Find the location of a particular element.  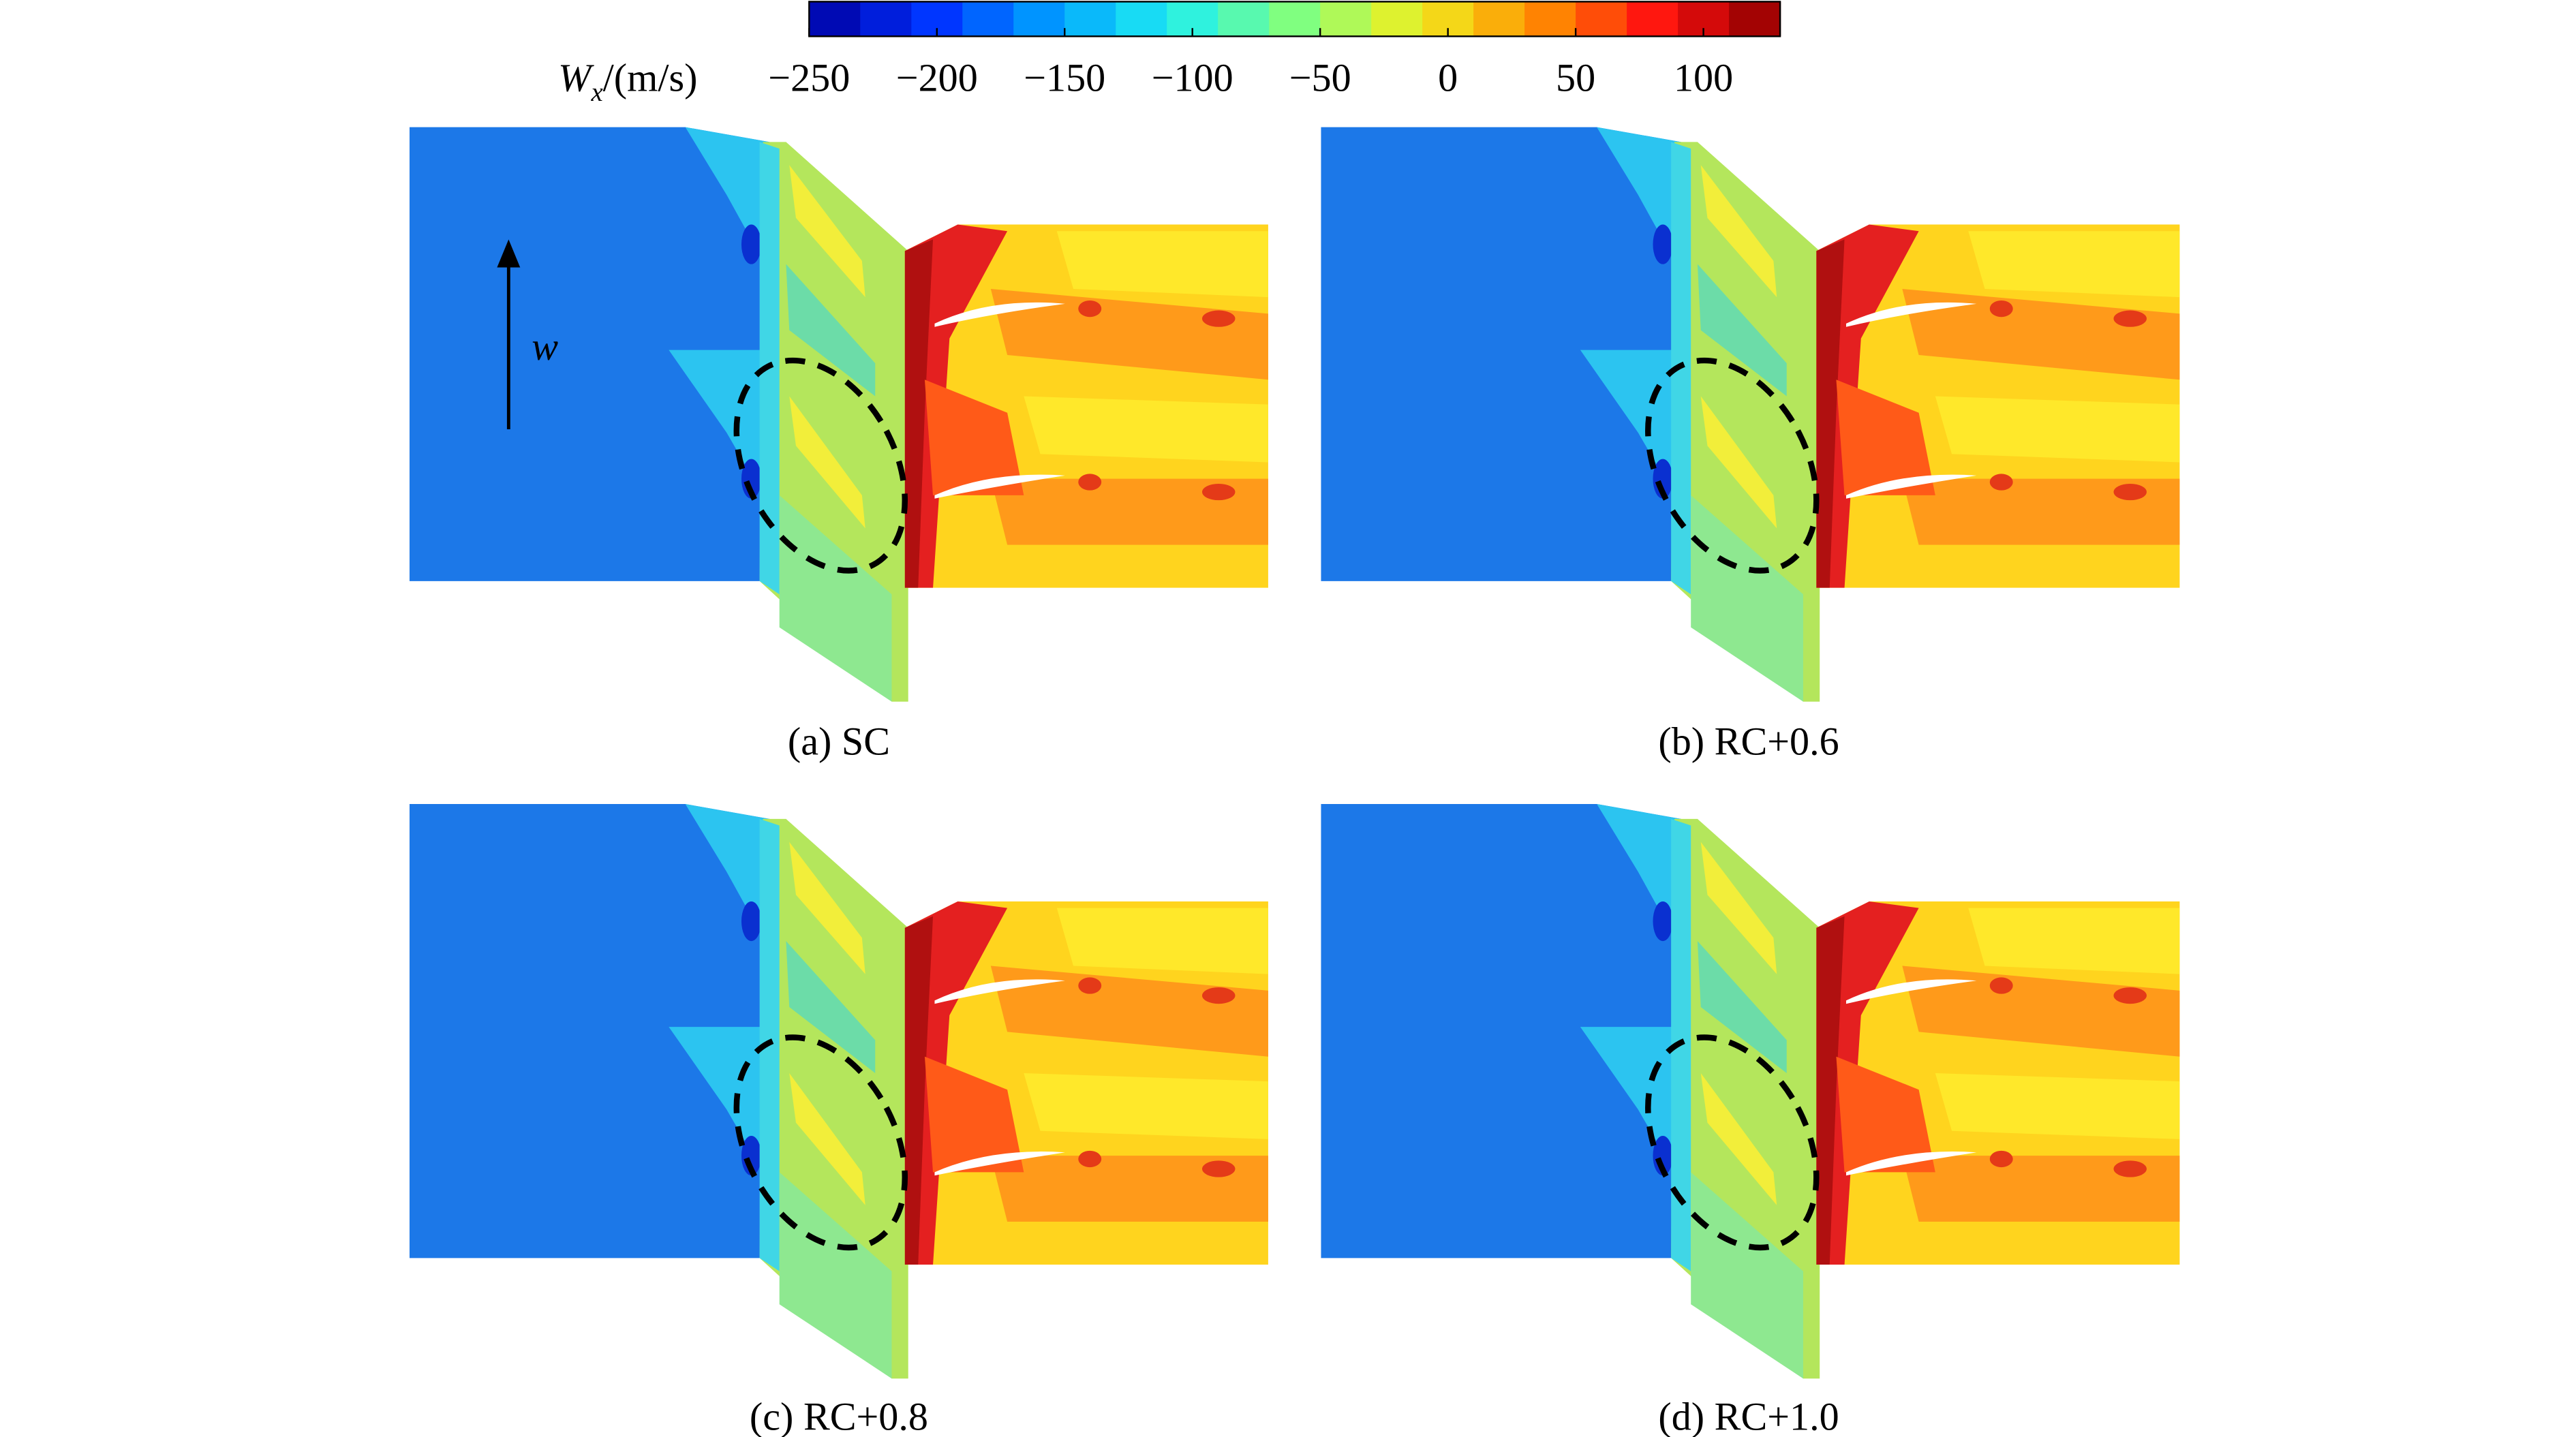

colorbar-tick-label: −100 is located at coordinates (1192, 77).